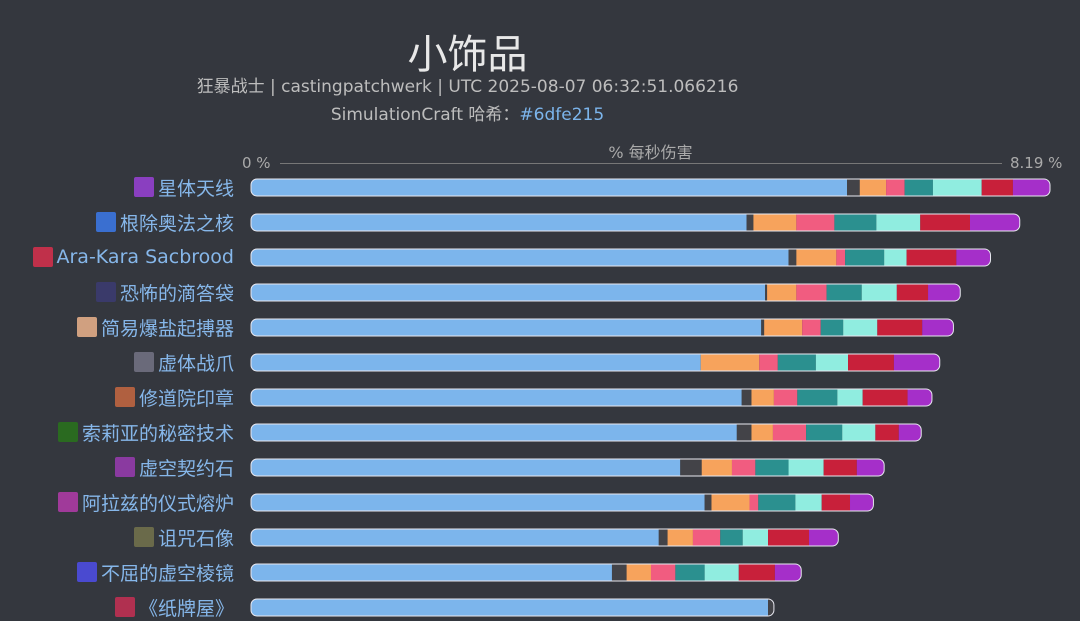  What do you see at coordinates (183, 537) in the screenshot?
I see `category-label: 诅咒石像` at bounding box center [183, 537].